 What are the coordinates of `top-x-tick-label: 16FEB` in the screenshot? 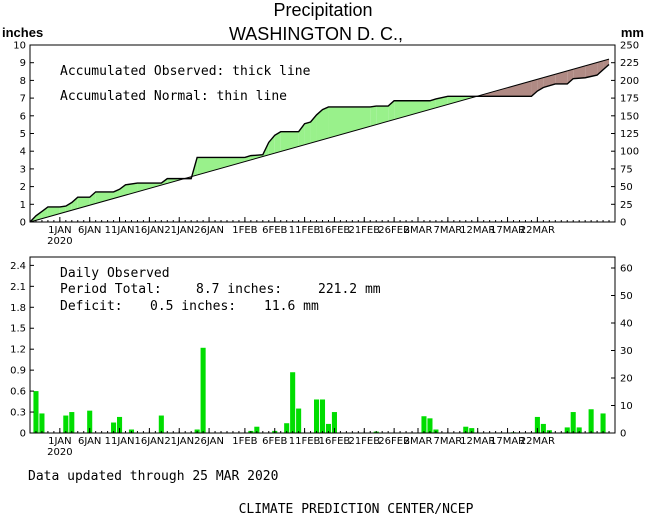 It's located at (335, 230).